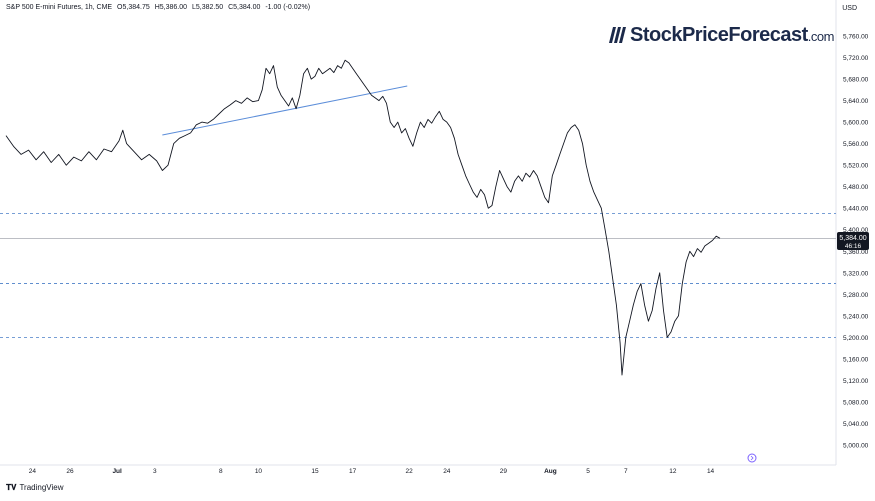 This screenshot has height=501, width=875. Describe the element at coordinates (155, 471) in the screenshot. I see `x-tick-label: 3` at that location.